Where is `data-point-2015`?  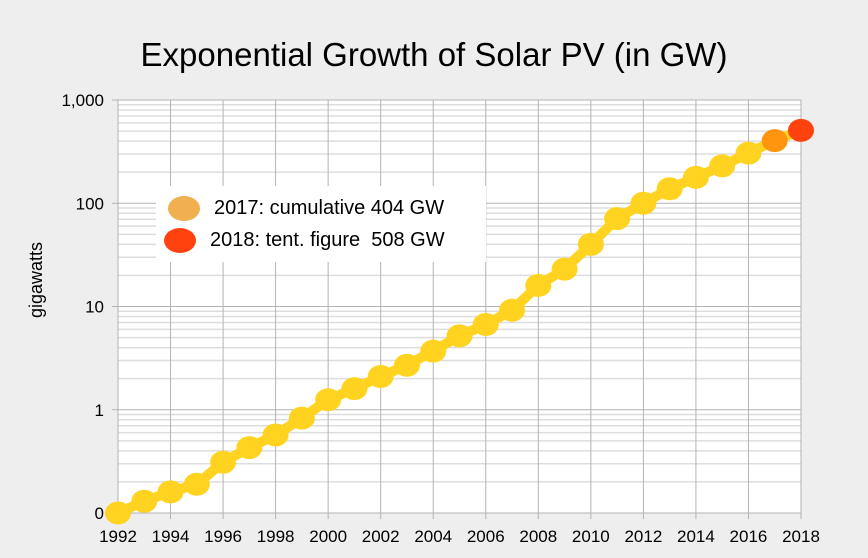
data-point-2015 is located at coordinates (722, 166).